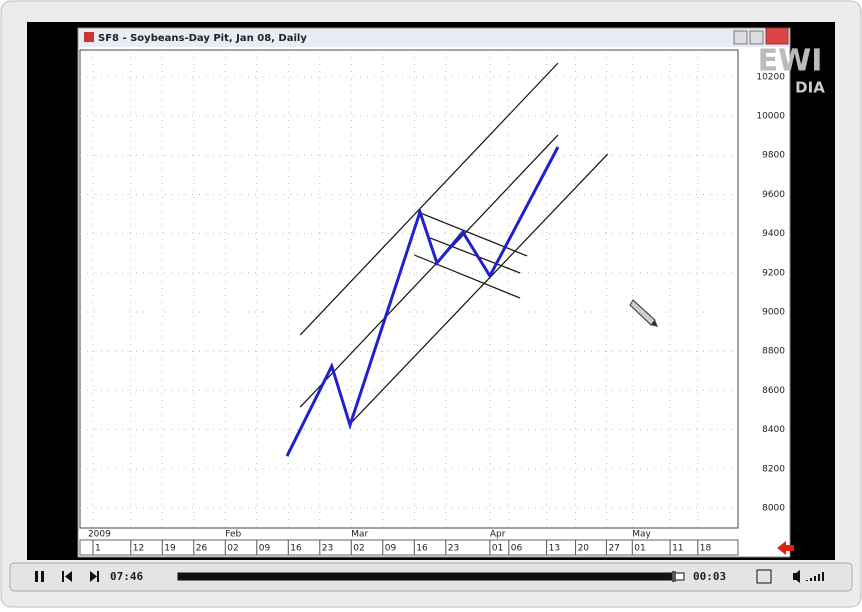 The height and width of the screenshot is (612, 862). What do you see at coordinates (202, 549) in the screenshot?
I see `x-tick-label: 26` at bounding box center [202, 549].